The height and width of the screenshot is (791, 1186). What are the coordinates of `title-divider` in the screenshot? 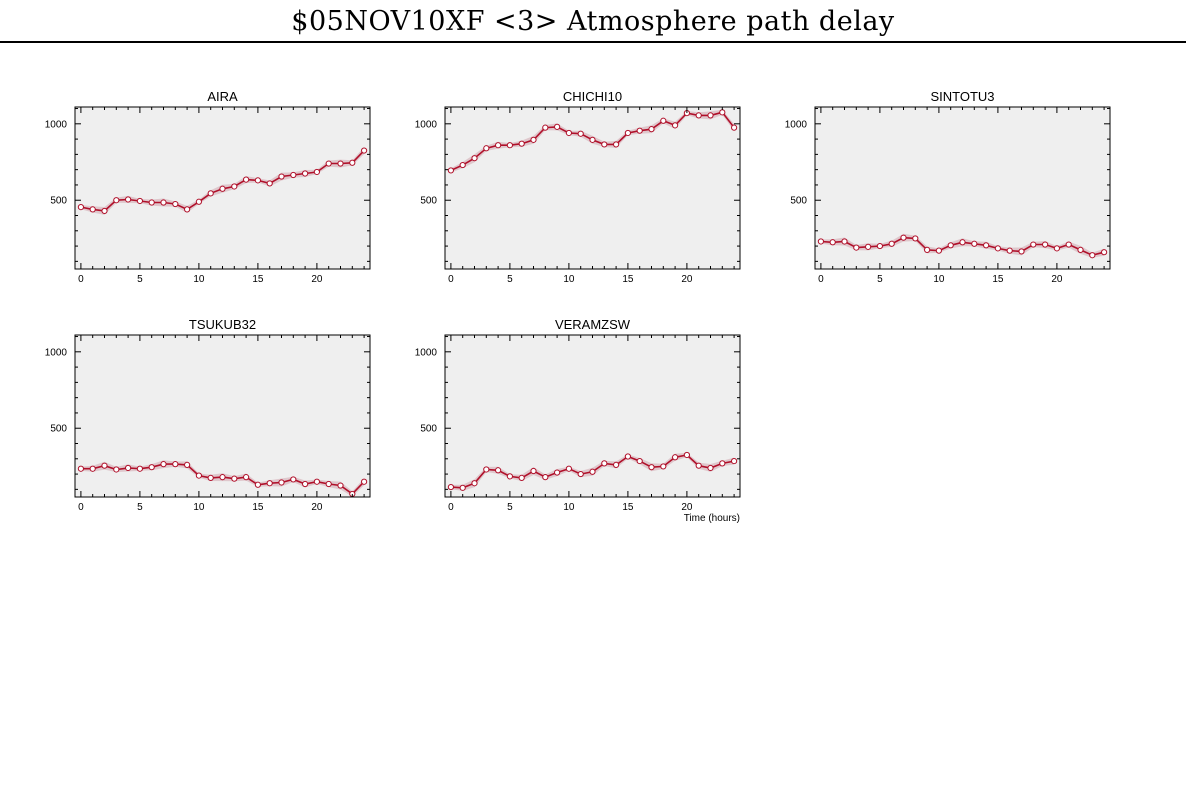 It's located at (593, 42).